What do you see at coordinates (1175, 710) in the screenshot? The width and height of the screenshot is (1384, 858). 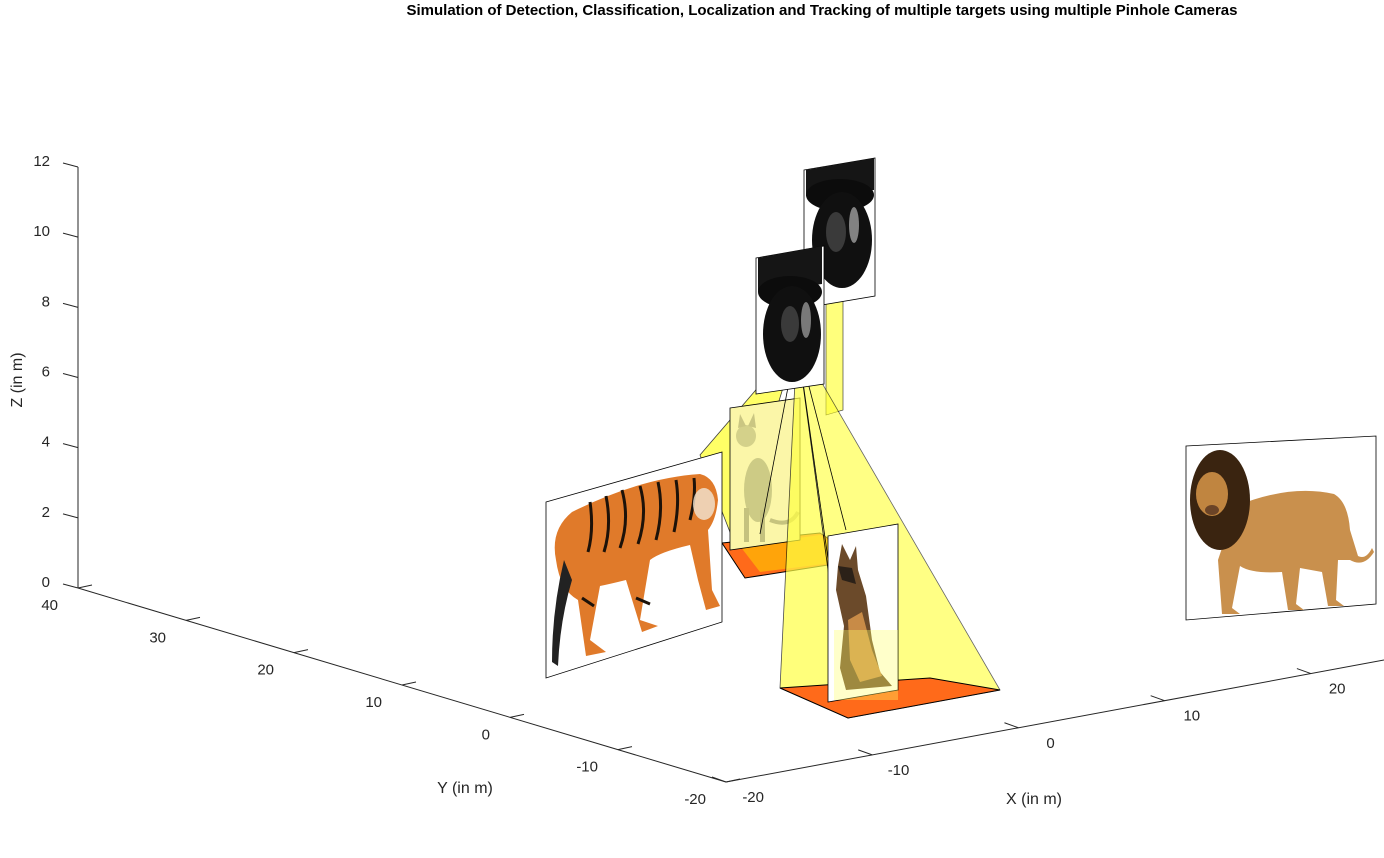 I see `x-tick: 10` at bounding box center [1175, 710].